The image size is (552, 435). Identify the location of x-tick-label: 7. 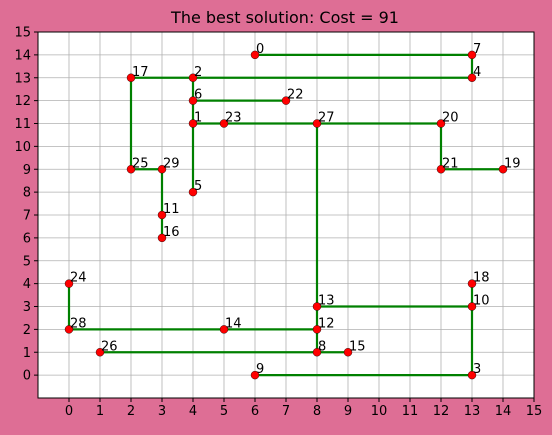
(286, 411).